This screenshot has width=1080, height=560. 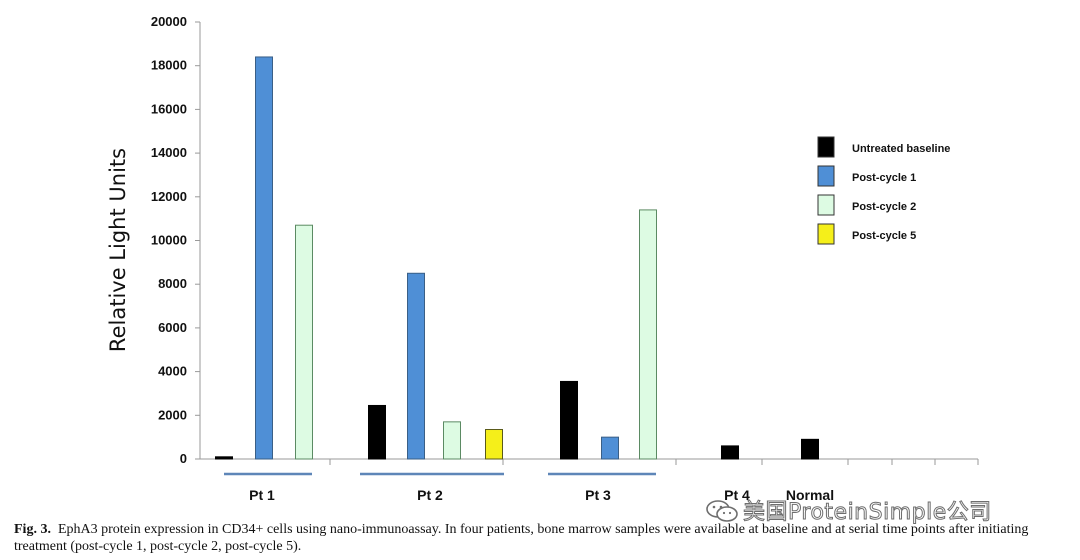 What do you see at coordinates (169, 196) in the screenshot?
I see `y-tick-label: 12000` at bounding box center [169, 196].